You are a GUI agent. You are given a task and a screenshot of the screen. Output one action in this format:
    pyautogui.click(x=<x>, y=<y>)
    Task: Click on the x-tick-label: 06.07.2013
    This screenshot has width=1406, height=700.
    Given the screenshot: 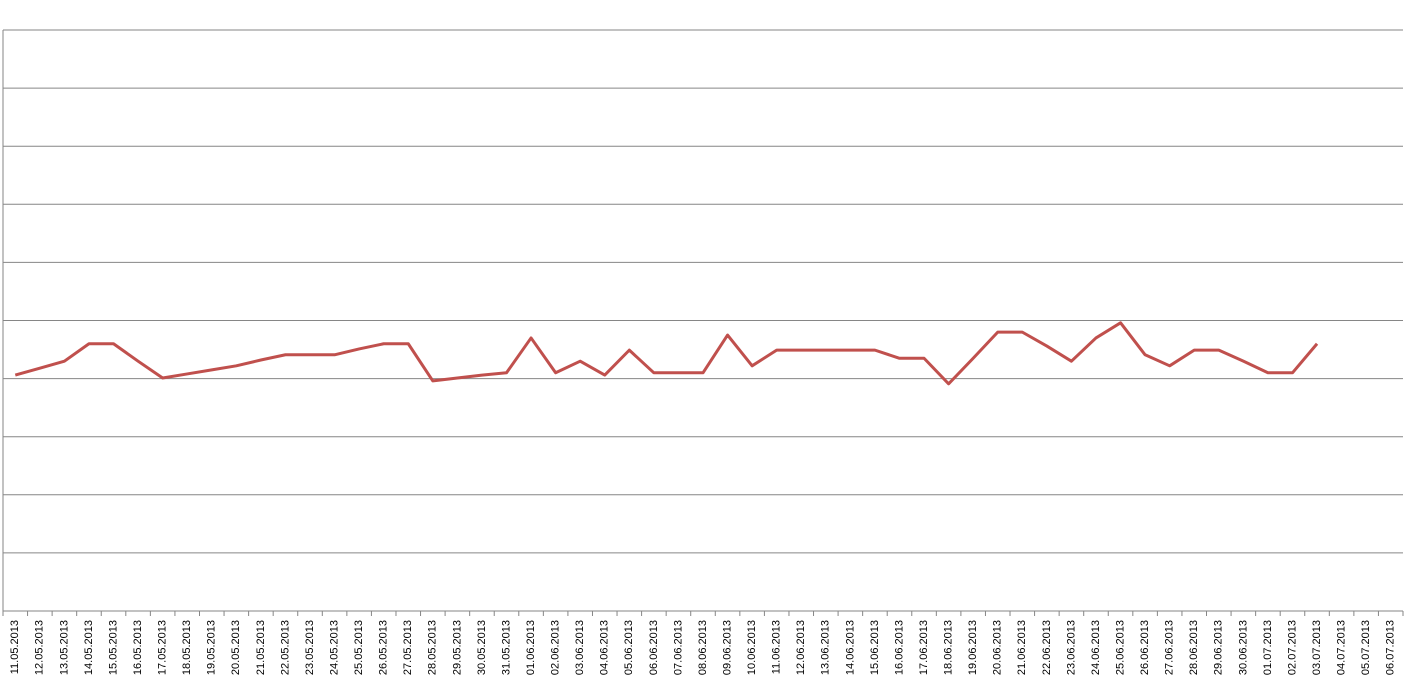 What is the action you would take?
    pyautogui.click(x=1391, y=647)
    